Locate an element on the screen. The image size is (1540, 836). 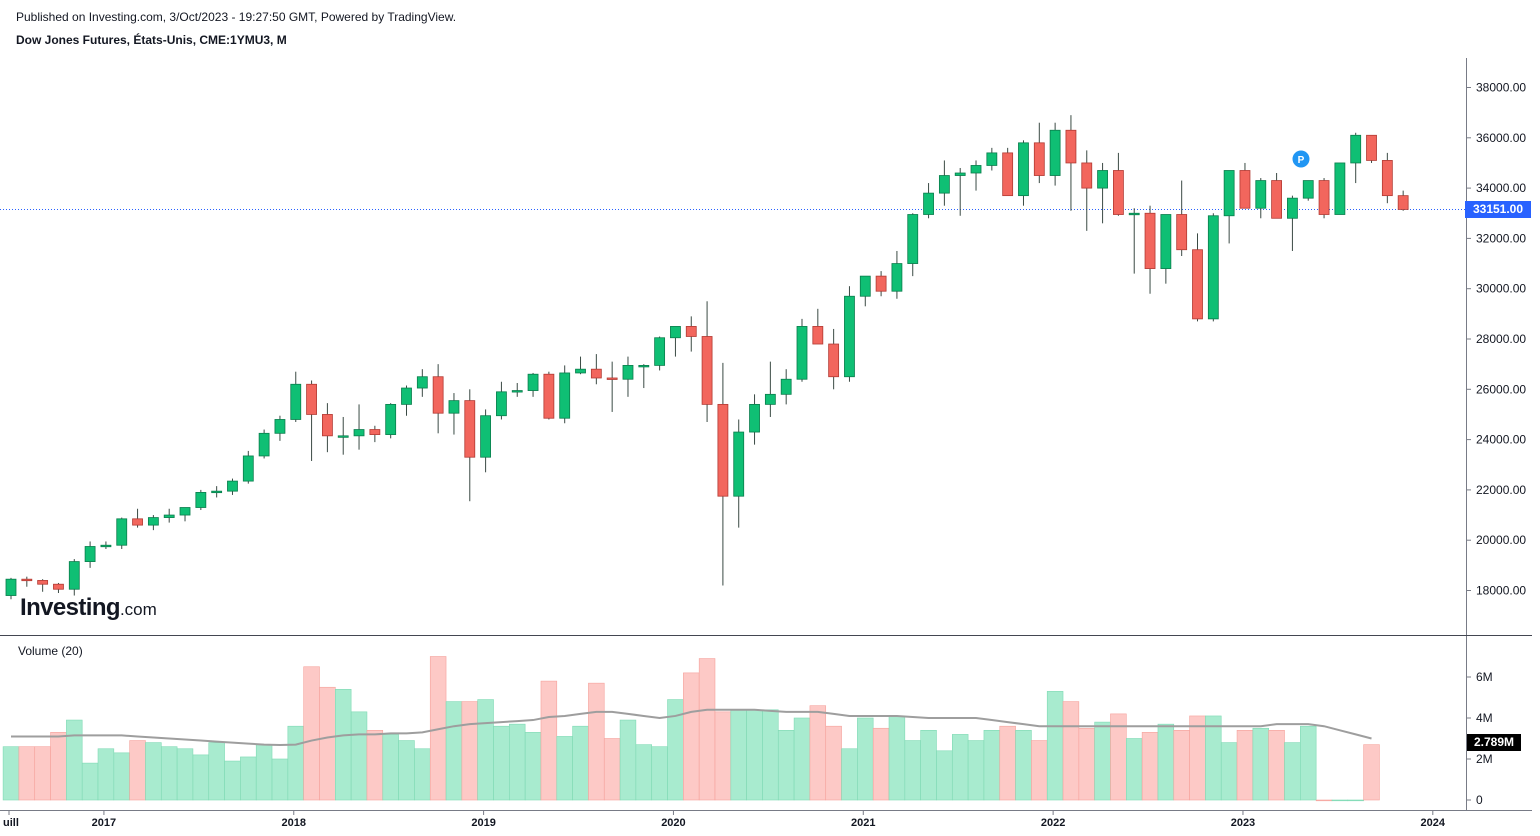
logo-brand: Investing is located at coordinates (70, 607).